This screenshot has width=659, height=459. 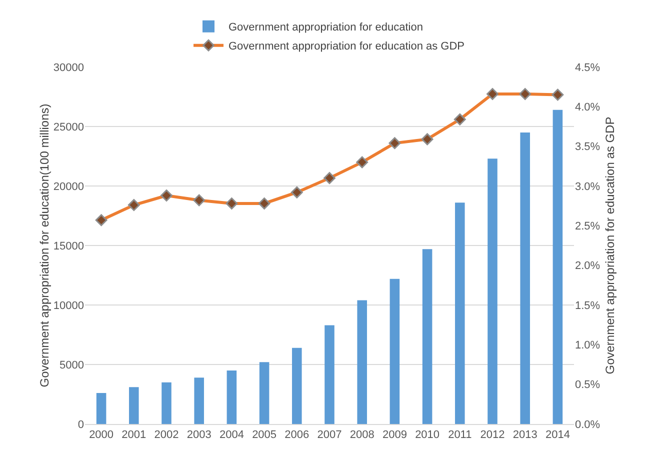 I want to click on y2-axis-title: Government appropriation for education as GDP, so click(x=610, y=245).